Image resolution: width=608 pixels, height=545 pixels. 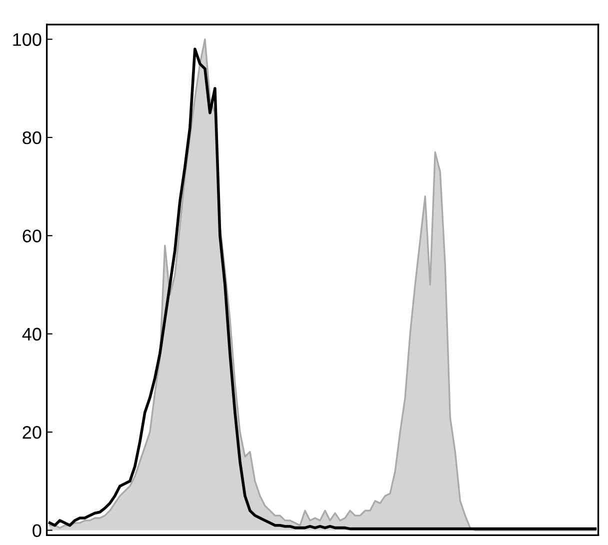 What do you see at coordinates (27, 39) in the screenshot?
I see `y-tick-label: 100` at bounding box center [27, 39].